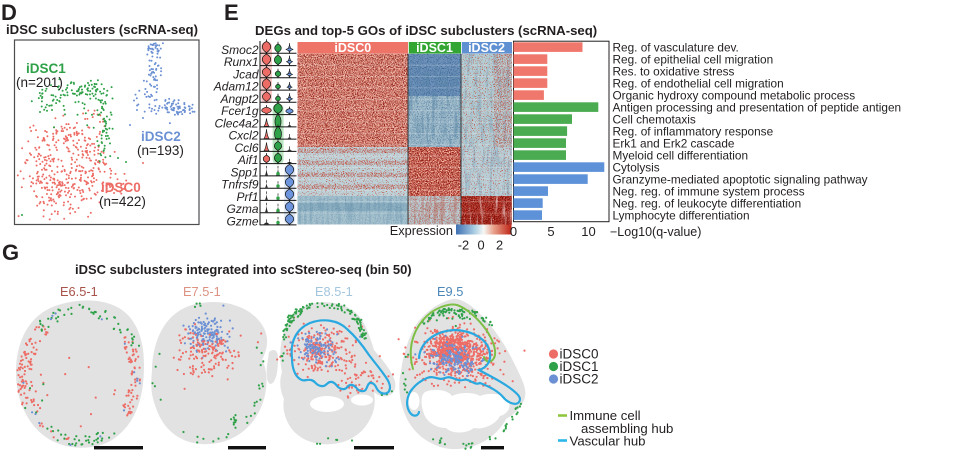 The image size is (955, 460). Describe the element at coordinates (102, 29) in the screenshot. I see `svg-text: iDSC subclusters (scRNA-seq)` at that location.